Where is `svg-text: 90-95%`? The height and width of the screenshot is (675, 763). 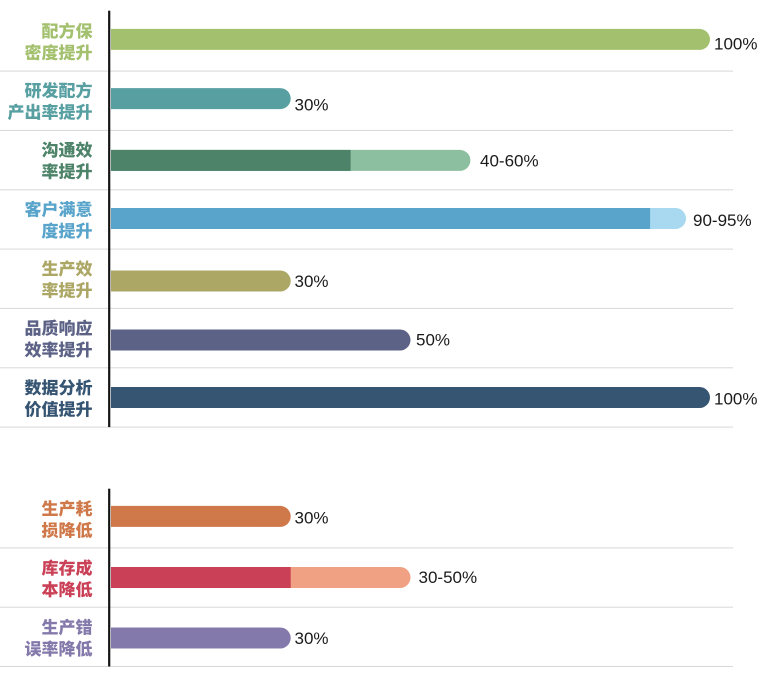 svg-text: 90-95% is located at coordinates (722, 220).